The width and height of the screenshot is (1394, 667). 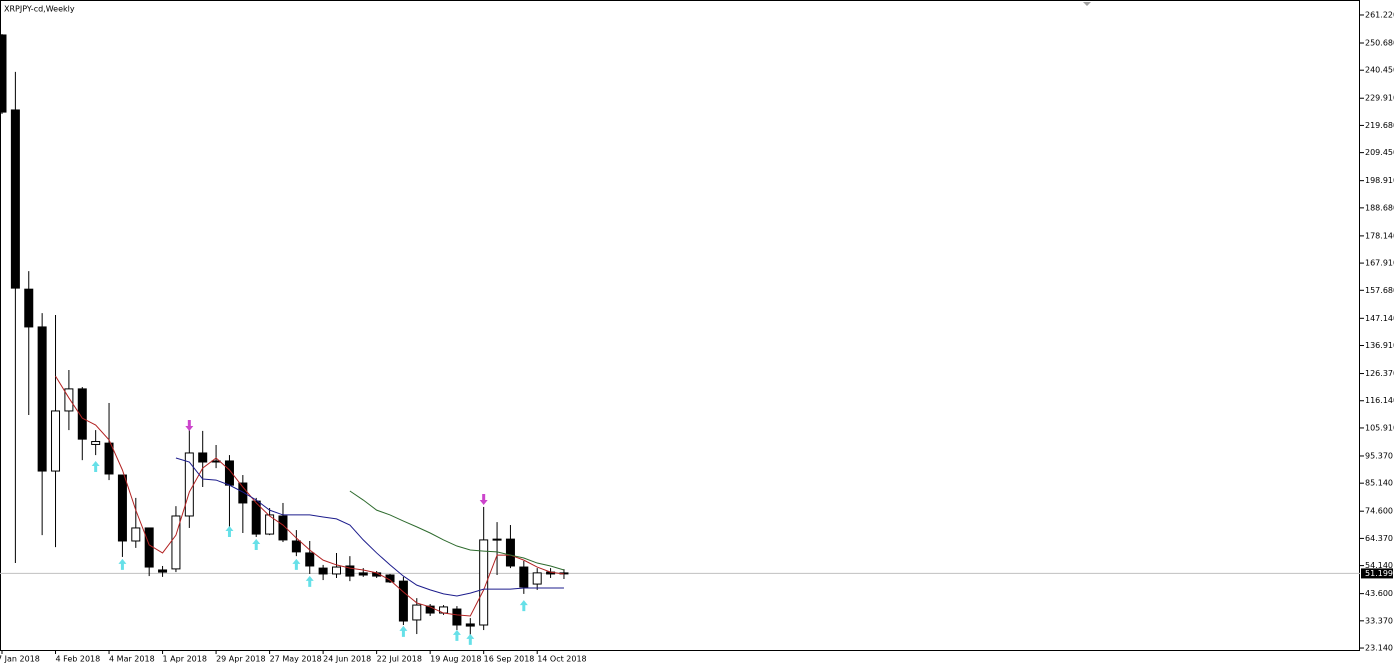 I want to click on shift-marker, so click(x=1087, y=4).